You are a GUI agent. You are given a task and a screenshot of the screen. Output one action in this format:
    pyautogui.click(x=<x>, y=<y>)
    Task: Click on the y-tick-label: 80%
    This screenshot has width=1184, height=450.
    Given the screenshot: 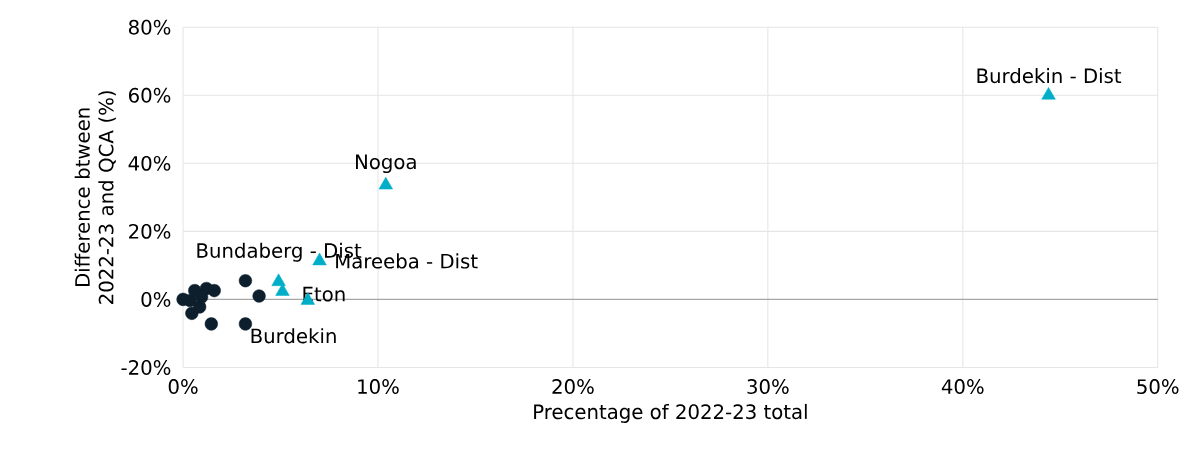 What is the action you would take?
    pyautogui.click(x=149, y=27)
    